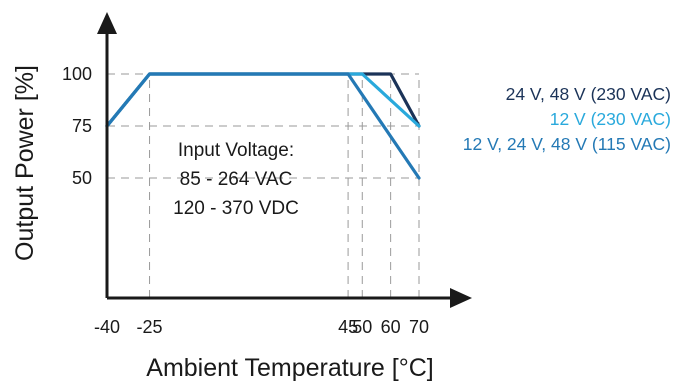 The height and width of the screenshot is (385, 674). I want to click on y-tick-label: 75, so click(82, 126).